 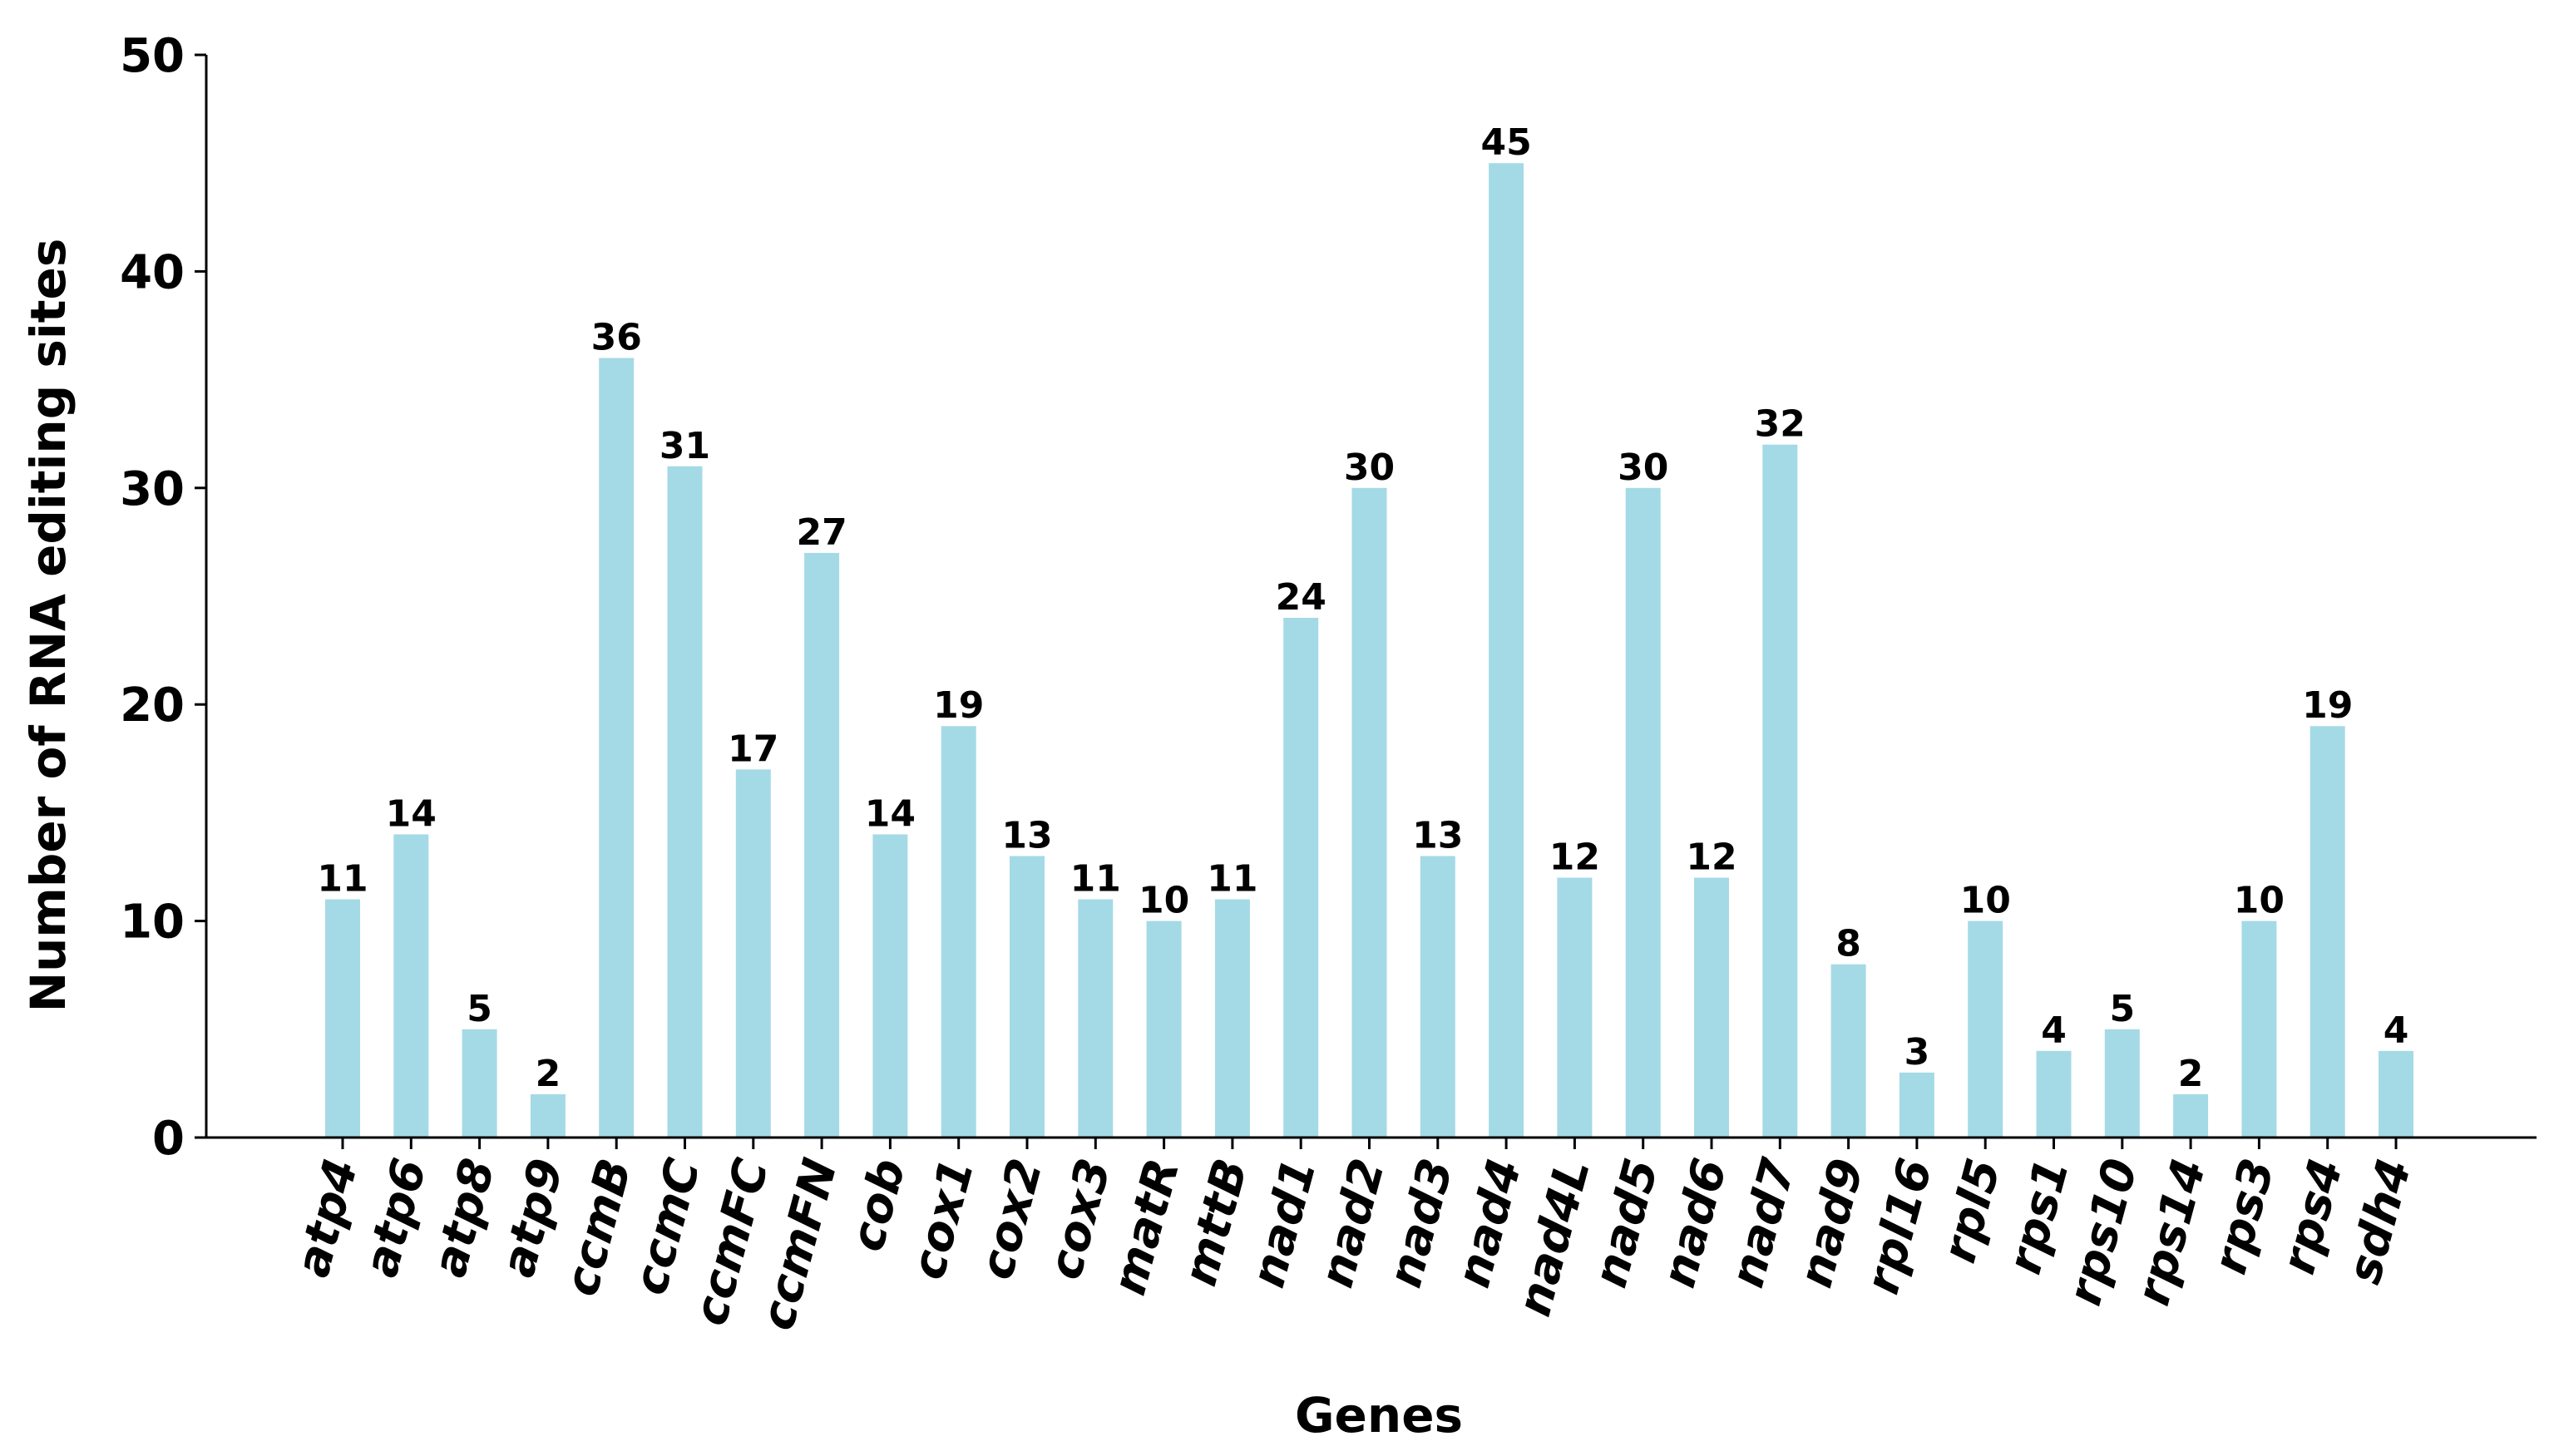 What do you see at coordinates (49, 626) in the screenshot?
I see `y-axis-title: Number of RNA editing sites` at bounding box center [49, 626].